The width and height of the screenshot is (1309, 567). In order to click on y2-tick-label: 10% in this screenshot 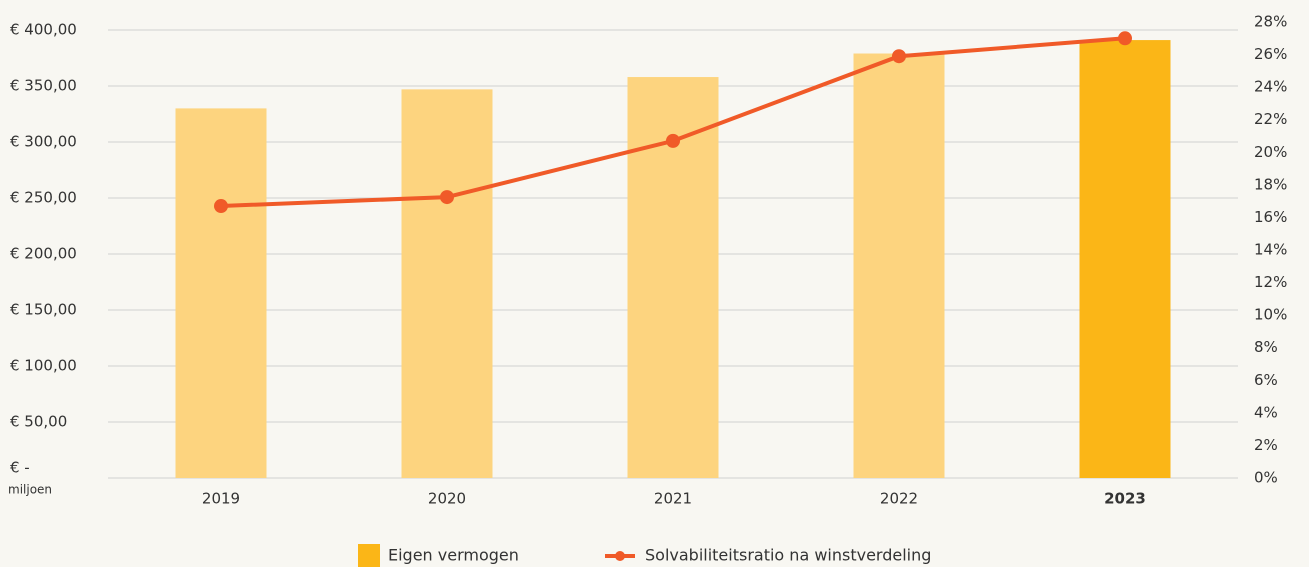, I will do `click(1270, 315)`.